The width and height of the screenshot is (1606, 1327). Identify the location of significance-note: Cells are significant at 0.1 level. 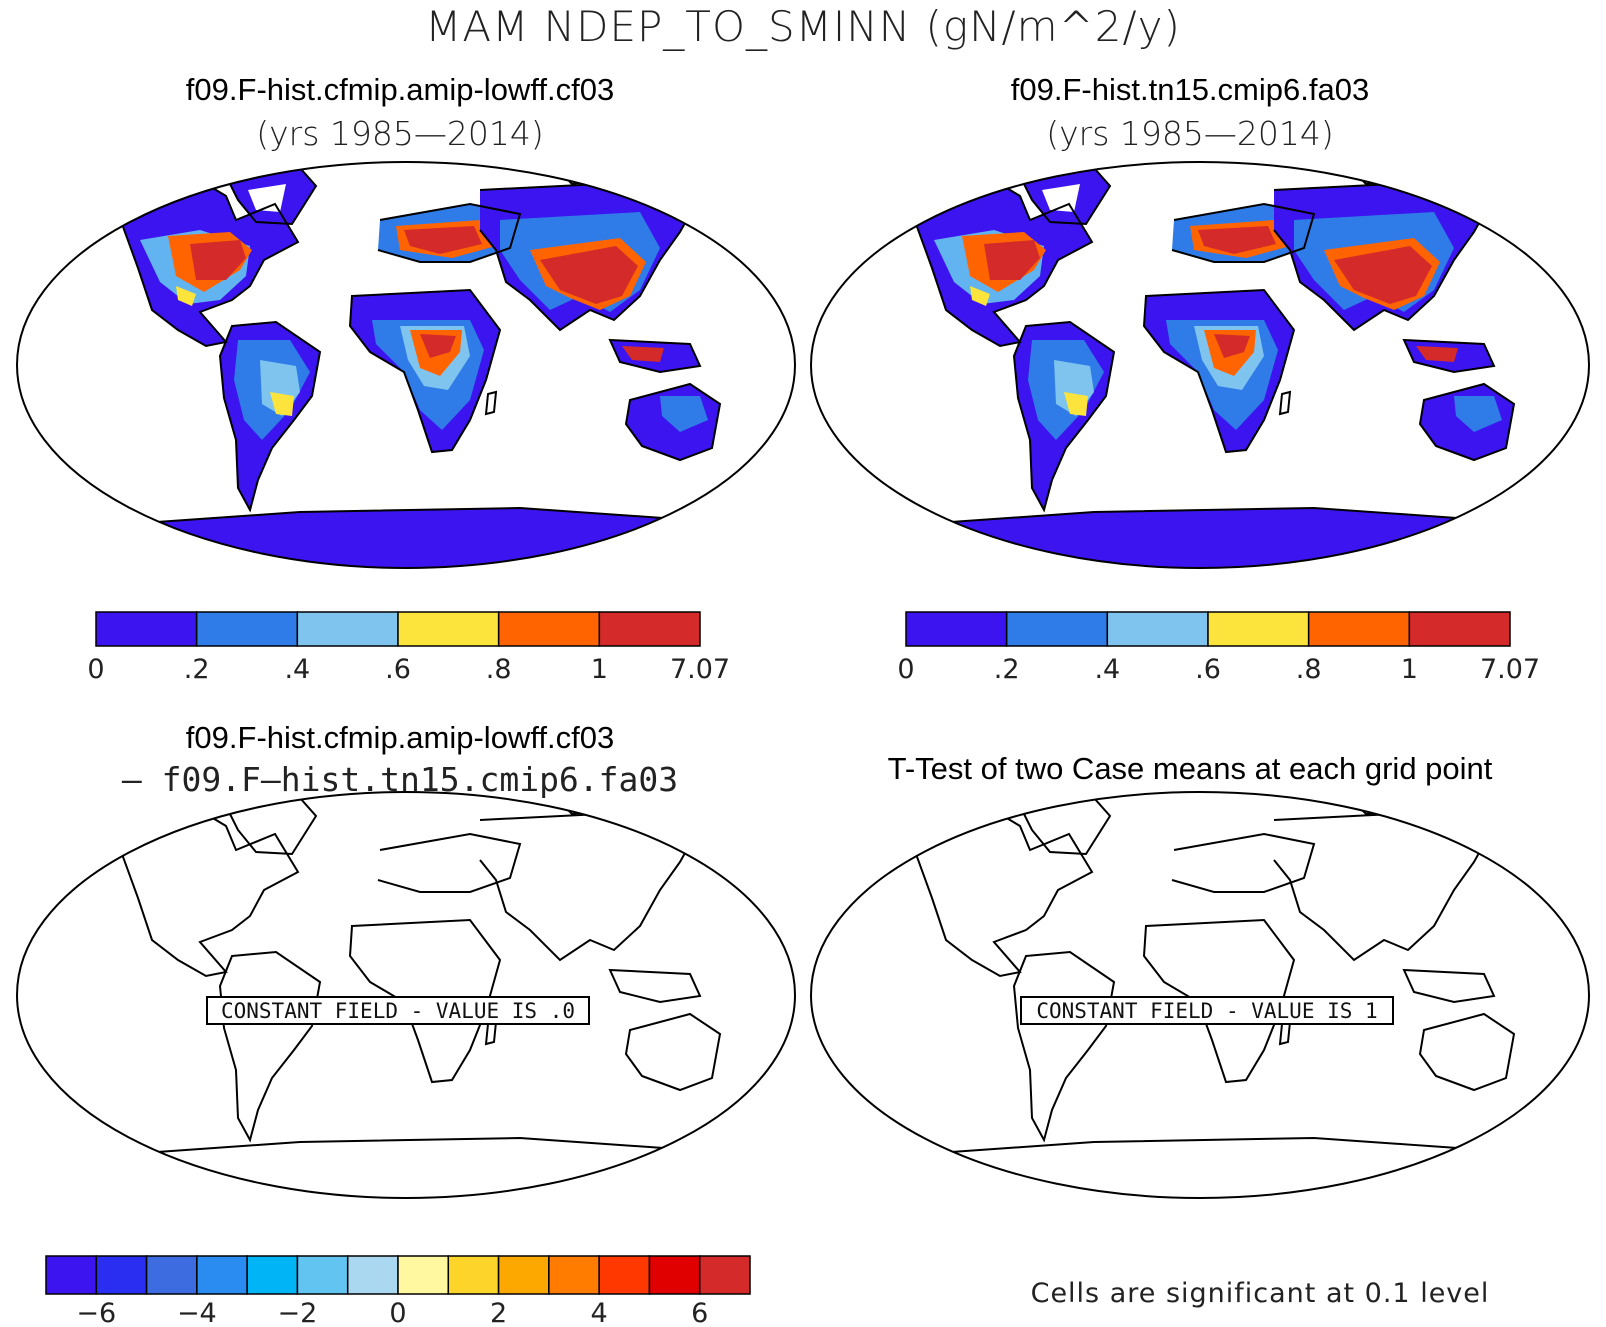
(1260, 1293).